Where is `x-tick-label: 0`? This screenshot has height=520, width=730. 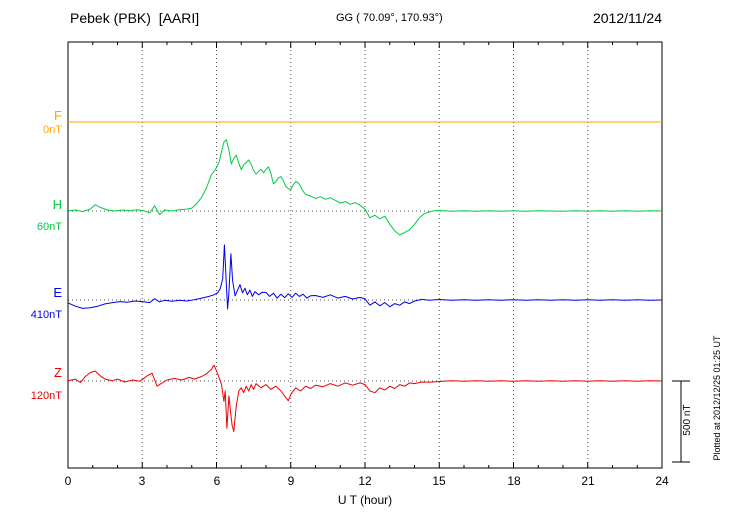
x-tick-label: 0 is located at coordinates (68, 481).